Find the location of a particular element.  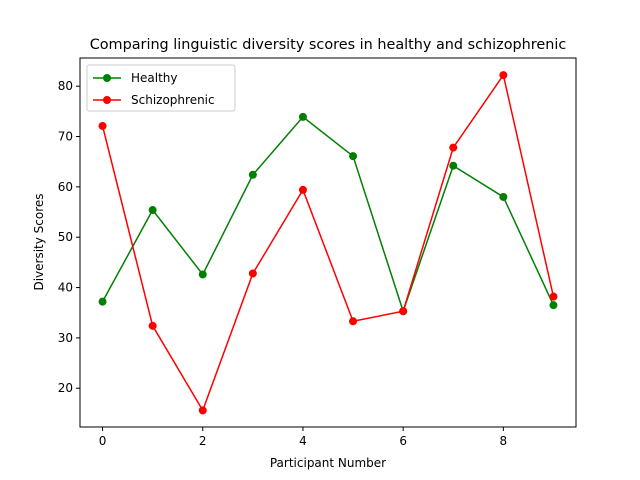

y-tick-label: 70 is located at coordinates (65, 137).